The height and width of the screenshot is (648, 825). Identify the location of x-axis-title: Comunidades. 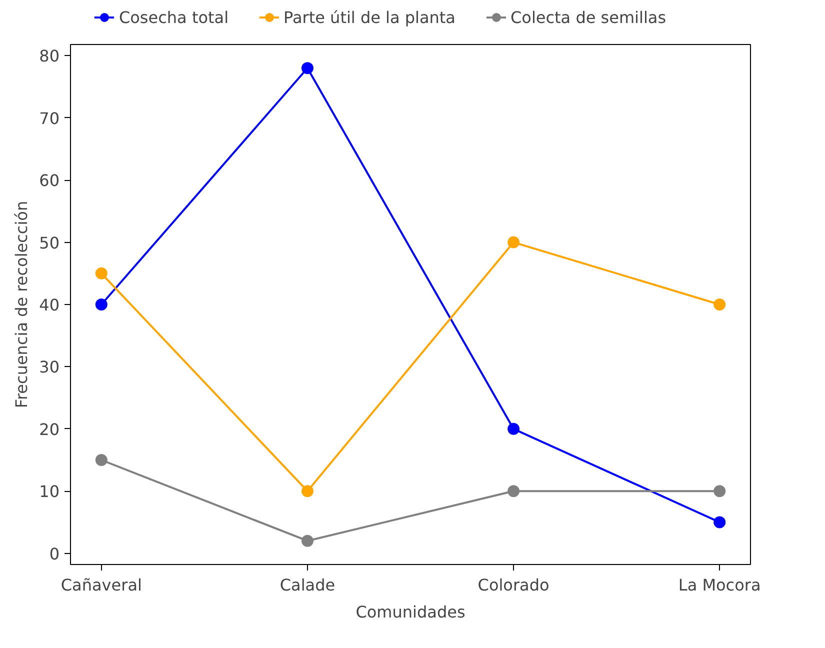
(411, 612).